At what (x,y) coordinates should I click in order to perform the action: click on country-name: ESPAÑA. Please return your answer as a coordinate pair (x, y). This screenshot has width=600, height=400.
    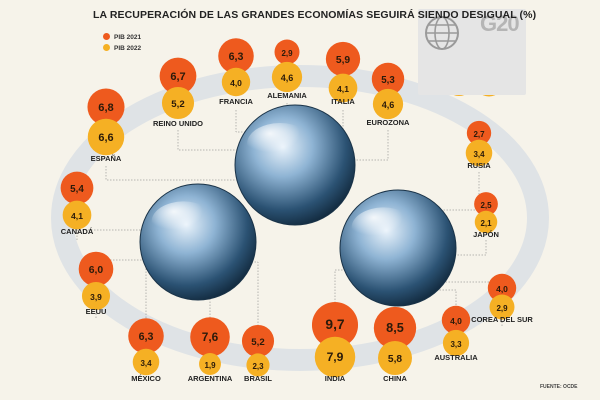
    Looking at the image, I should click on (106, 158).